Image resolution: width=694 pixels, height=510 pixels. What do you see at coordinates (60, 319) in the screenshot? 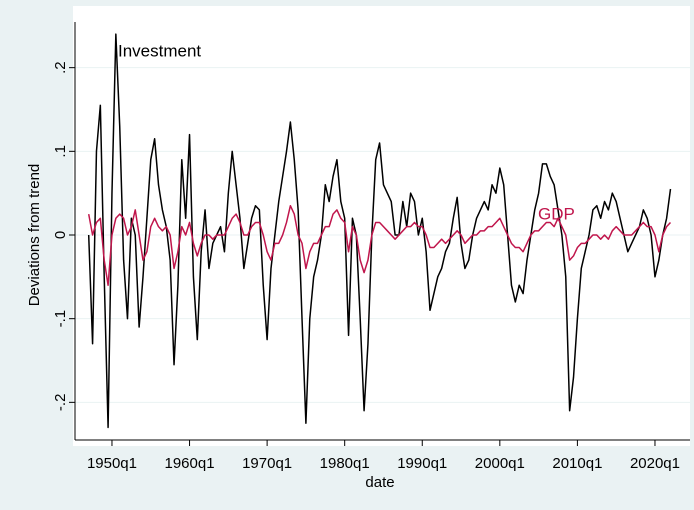
I see `y-tick-label: -.1` at bounding box center [60, 319].